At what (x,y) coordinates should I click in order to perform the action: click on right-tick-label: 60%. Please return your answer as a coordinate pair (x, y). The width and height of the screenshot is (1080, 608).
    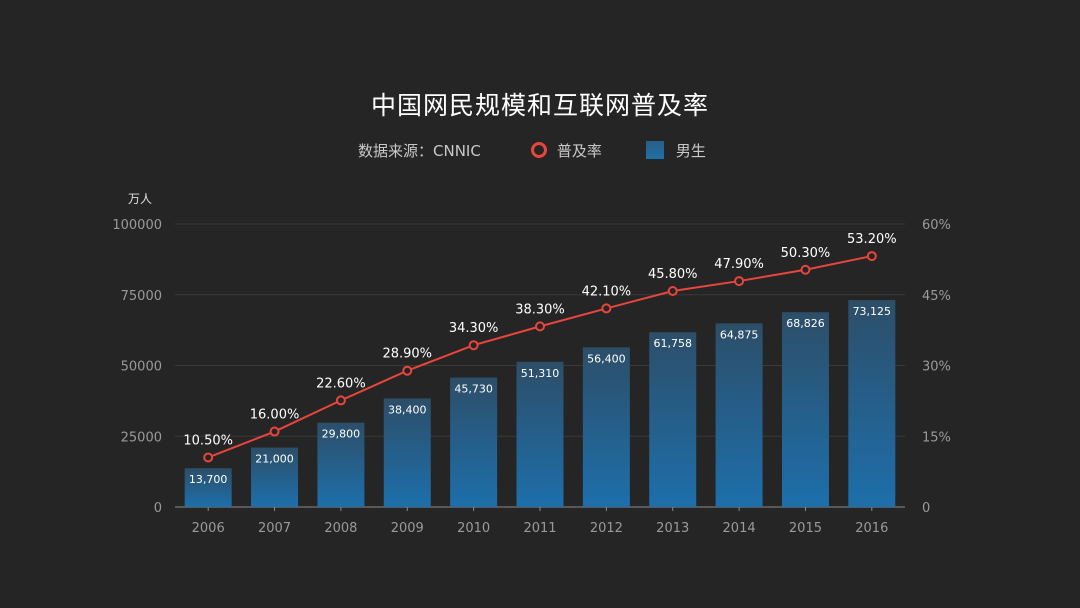
    Looking at the image, I should click on (936, 225).